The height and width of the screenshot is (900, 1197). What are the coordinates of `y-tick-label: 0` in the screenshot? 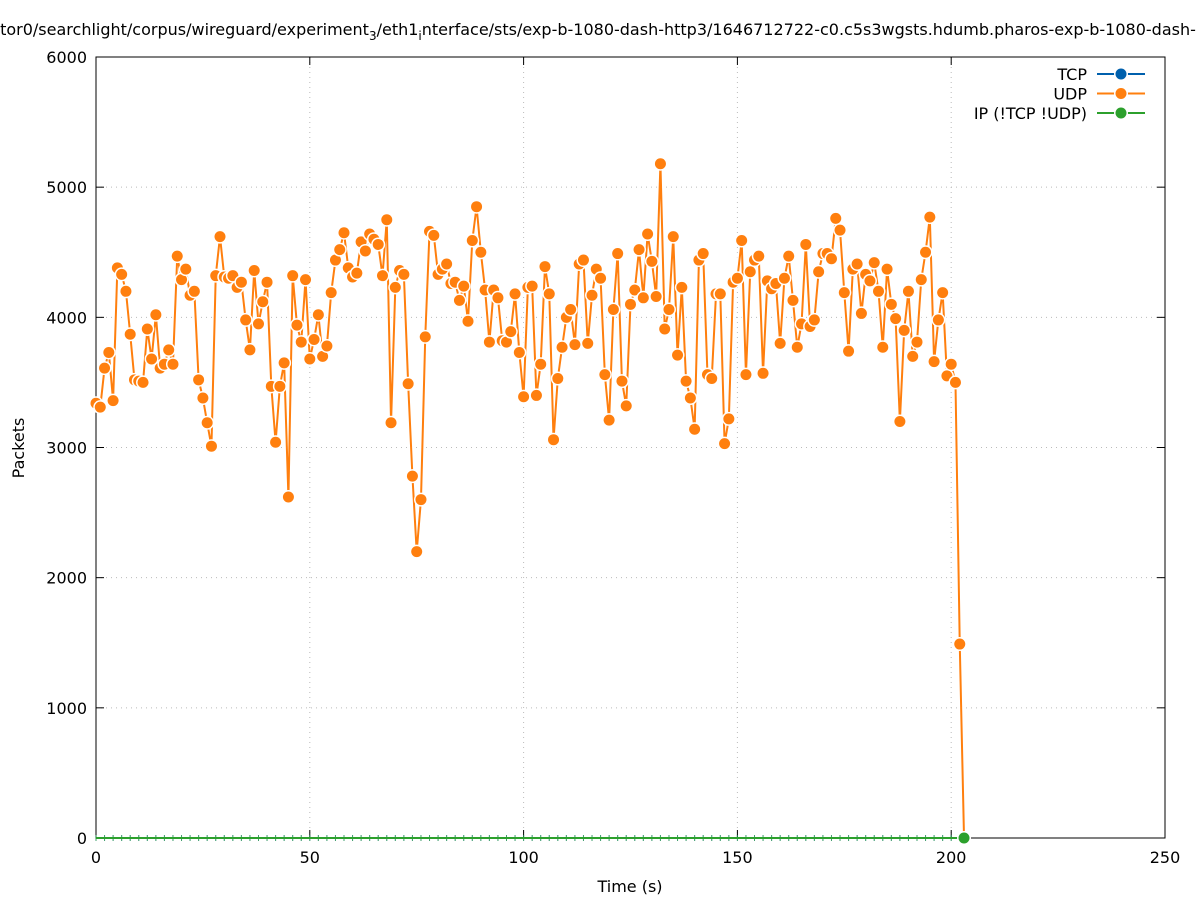 It's located at (82, 838).